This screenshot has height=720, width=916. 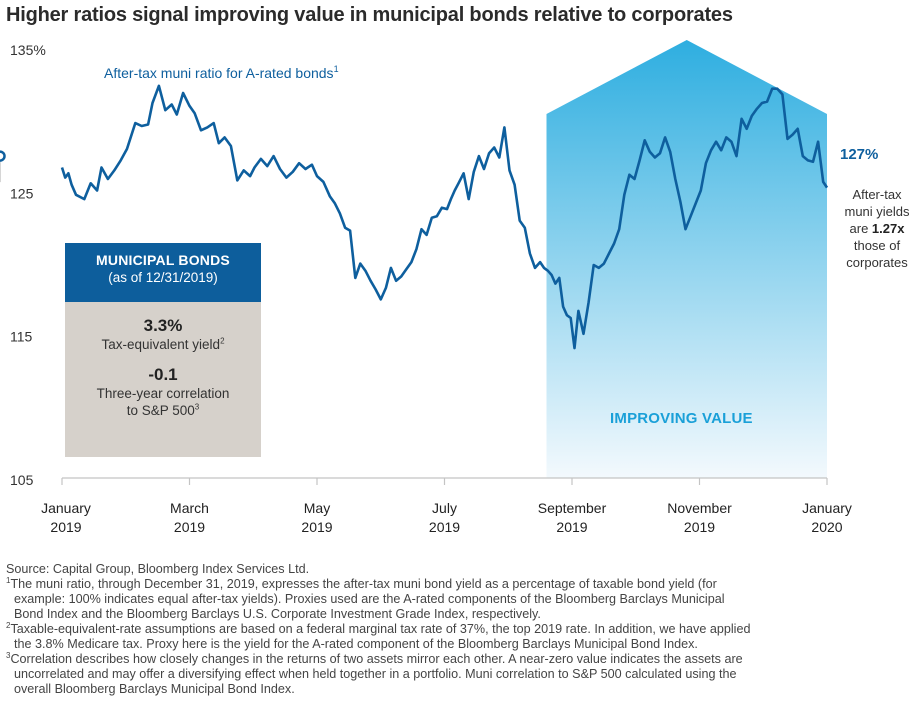 What do you see at coordinates (572, 508) in the screenshot?
I see `x-tick-label-month: September` at bounding box center [572, 508].